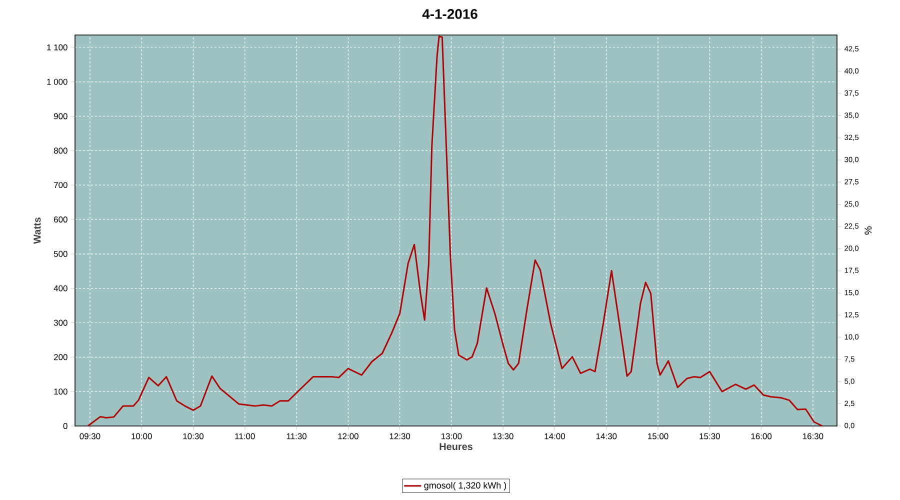 The height and width of the screenshot is (500, 900). What do you see at coordinates (554, 436) in the screenshot?
I see `x-tick-label: 14:00` at bounding box center [554, 436].